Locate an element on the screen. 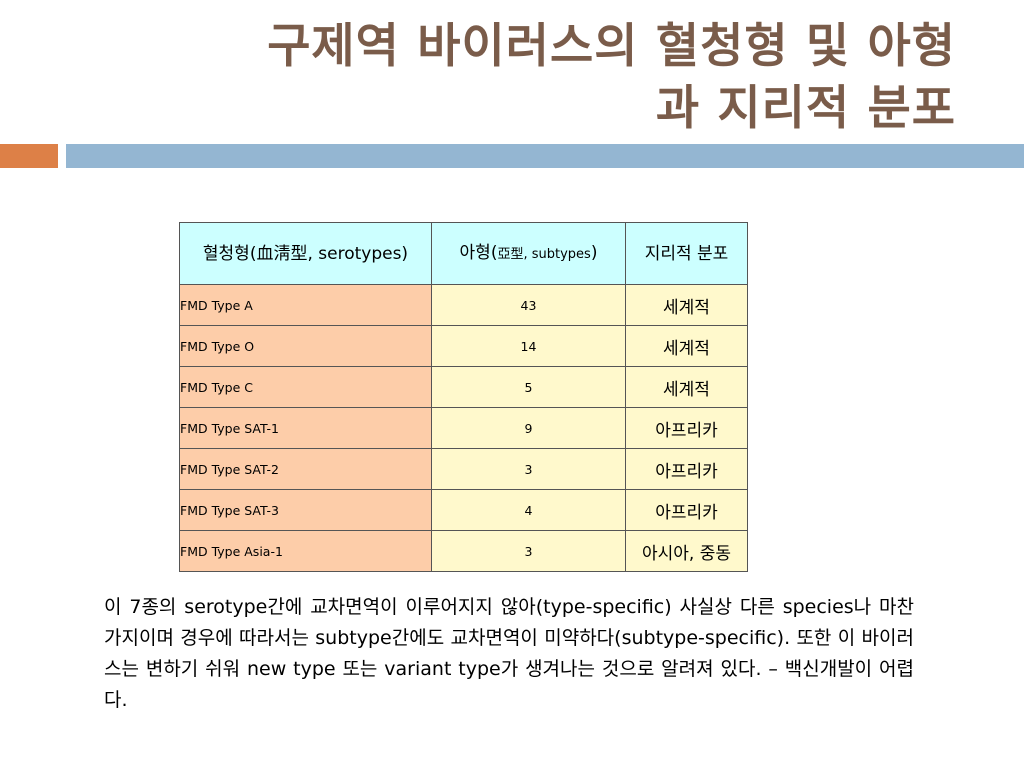 This screenshot has width=1024, height=768. table-row: FMD Type A 43 세계적 is located at coordinates (463, 305).